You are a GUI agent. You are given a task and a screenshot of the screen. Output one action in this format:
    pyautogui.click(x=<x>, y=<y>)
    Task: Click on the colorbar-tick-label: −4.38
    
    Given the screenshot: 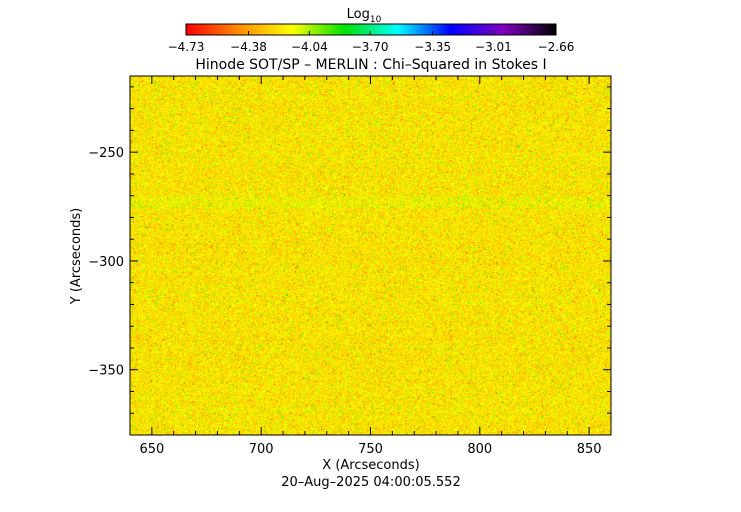 What is the action you would take?
    pyautogui.click(x=248, y=47)
    